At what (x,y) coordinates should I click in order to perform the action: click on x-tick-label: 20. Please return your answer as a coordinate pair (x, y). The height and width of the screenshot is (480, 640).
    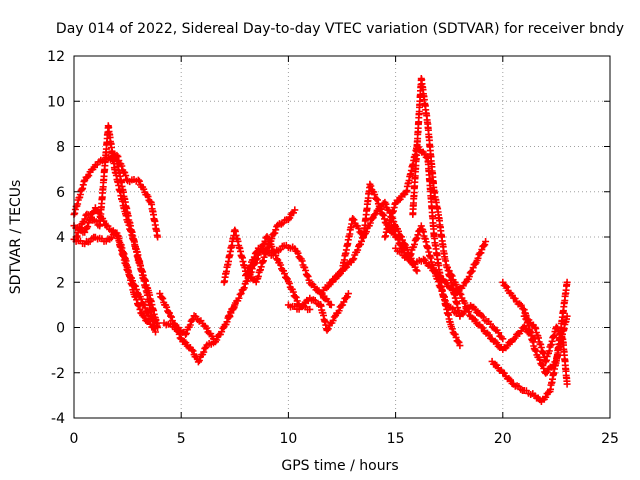
    Looking at the image, I should click on (503, 439).